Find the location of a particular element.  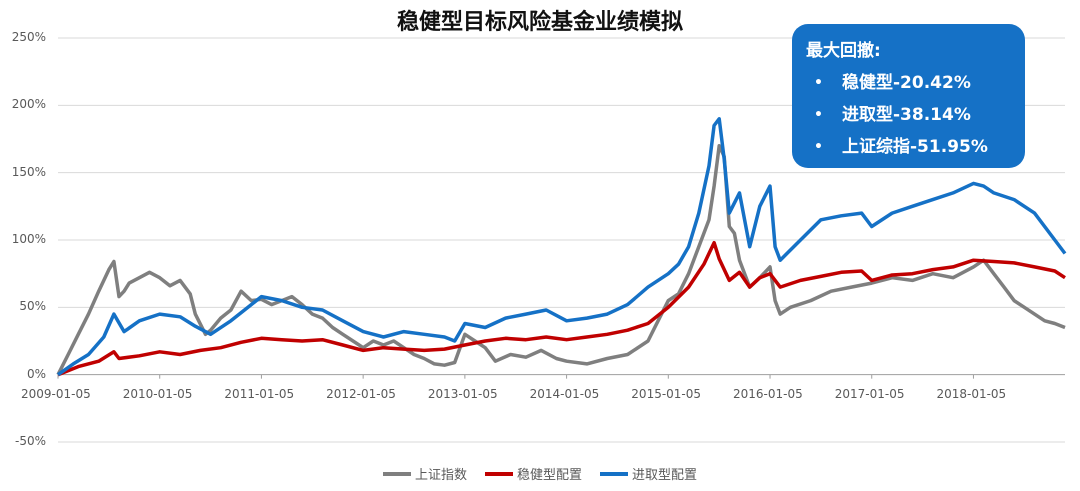

y-tick-label: 100% is located at coordinates (28, 239).